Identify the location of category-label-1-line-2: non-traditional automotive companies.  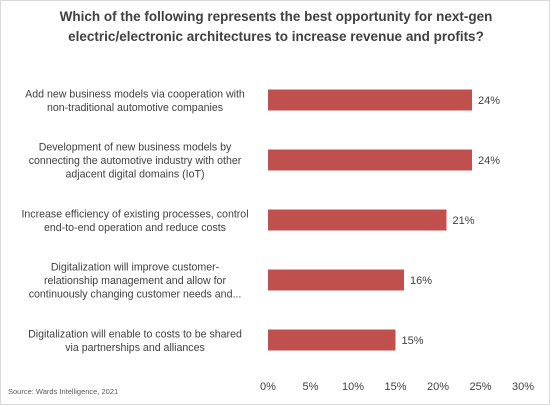
(135, 108).